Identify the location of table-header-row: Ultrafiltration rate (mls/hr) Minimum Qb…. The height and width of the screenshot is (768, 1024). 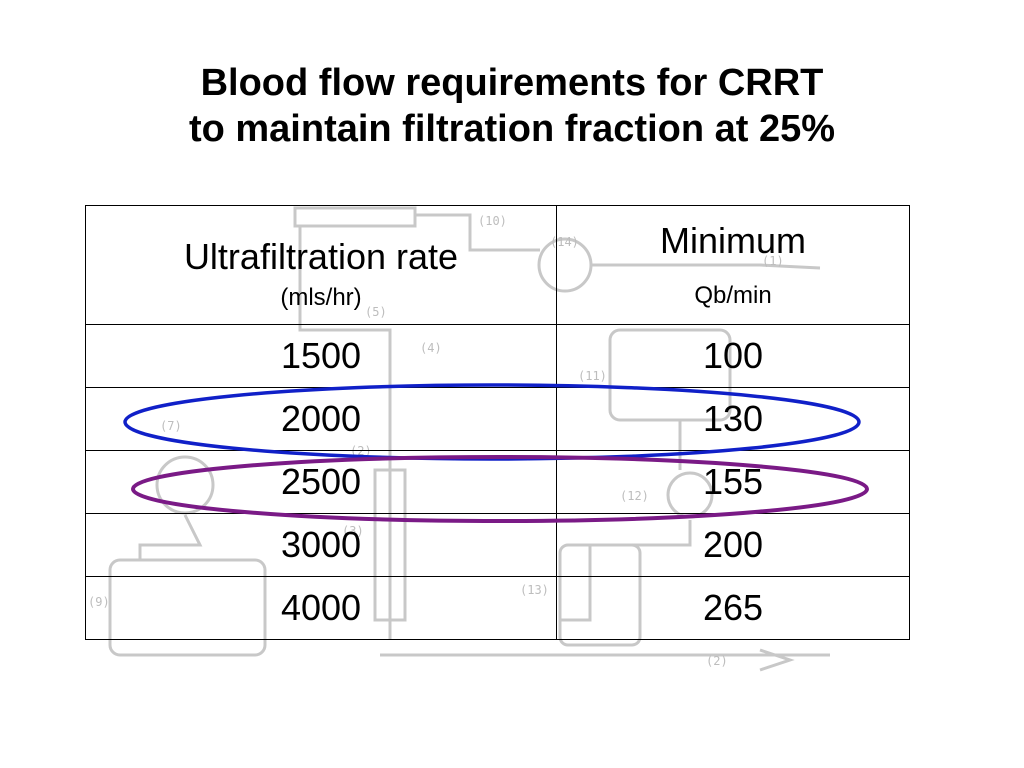
(497, 265).